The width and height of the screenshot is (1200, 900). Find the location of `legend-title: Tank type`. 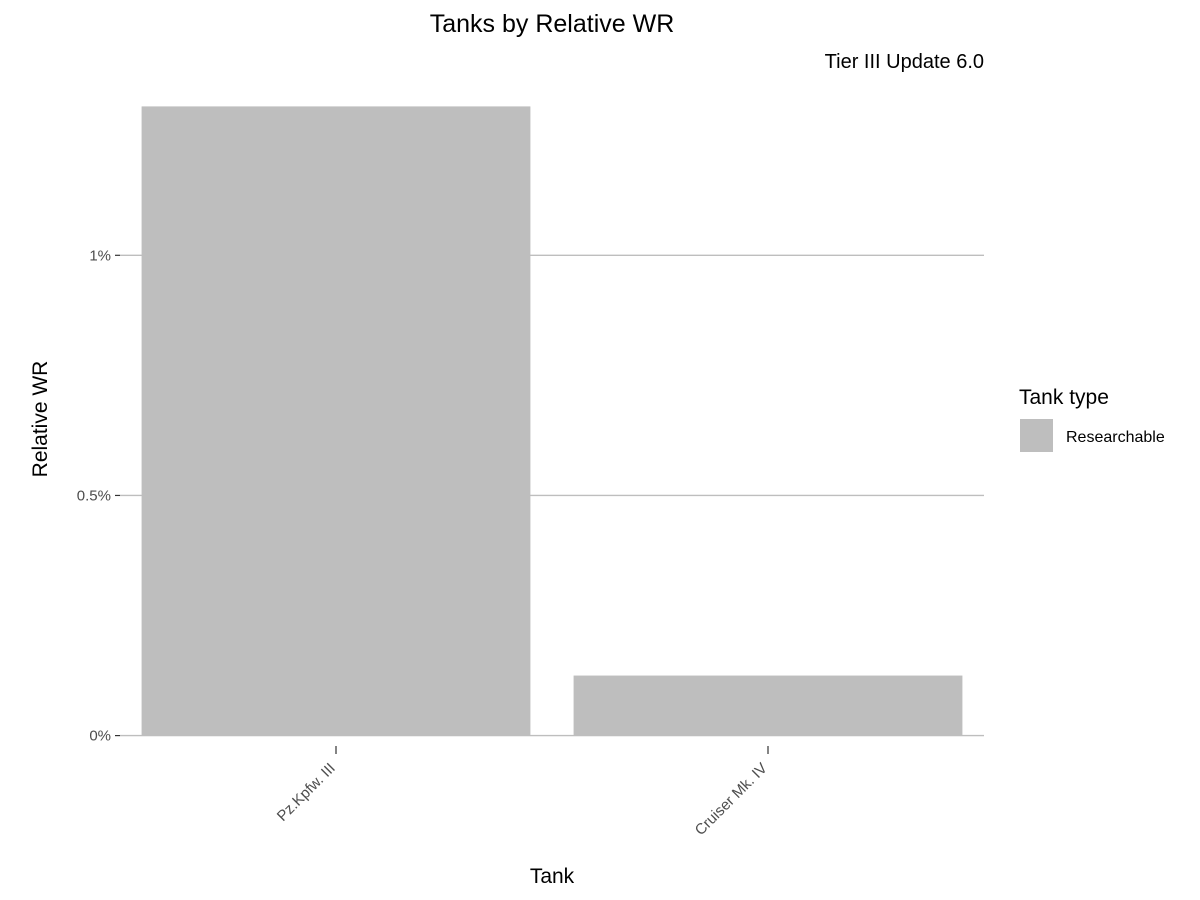

legend-title: Tank type is located at coordinates (1064, 397).